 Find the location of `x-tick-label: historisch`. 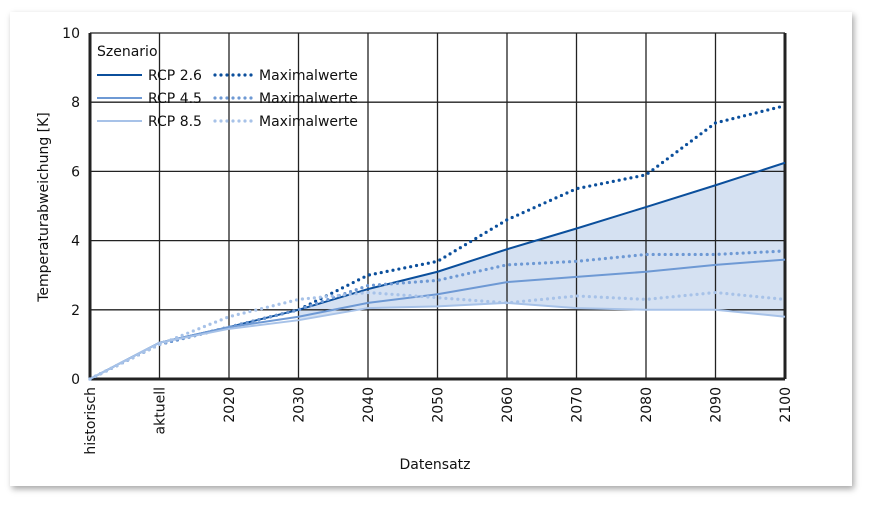

x-tick-label: historisch is located at coordinates (91, 421).